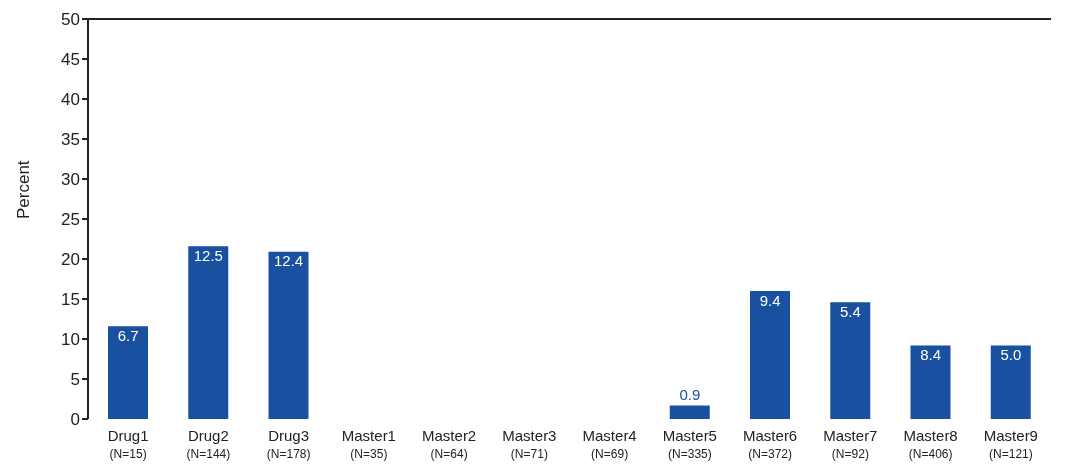  Describe the element at coordinates (289, 261) in the screenshot. I see `annotation: 12.4` at that location.